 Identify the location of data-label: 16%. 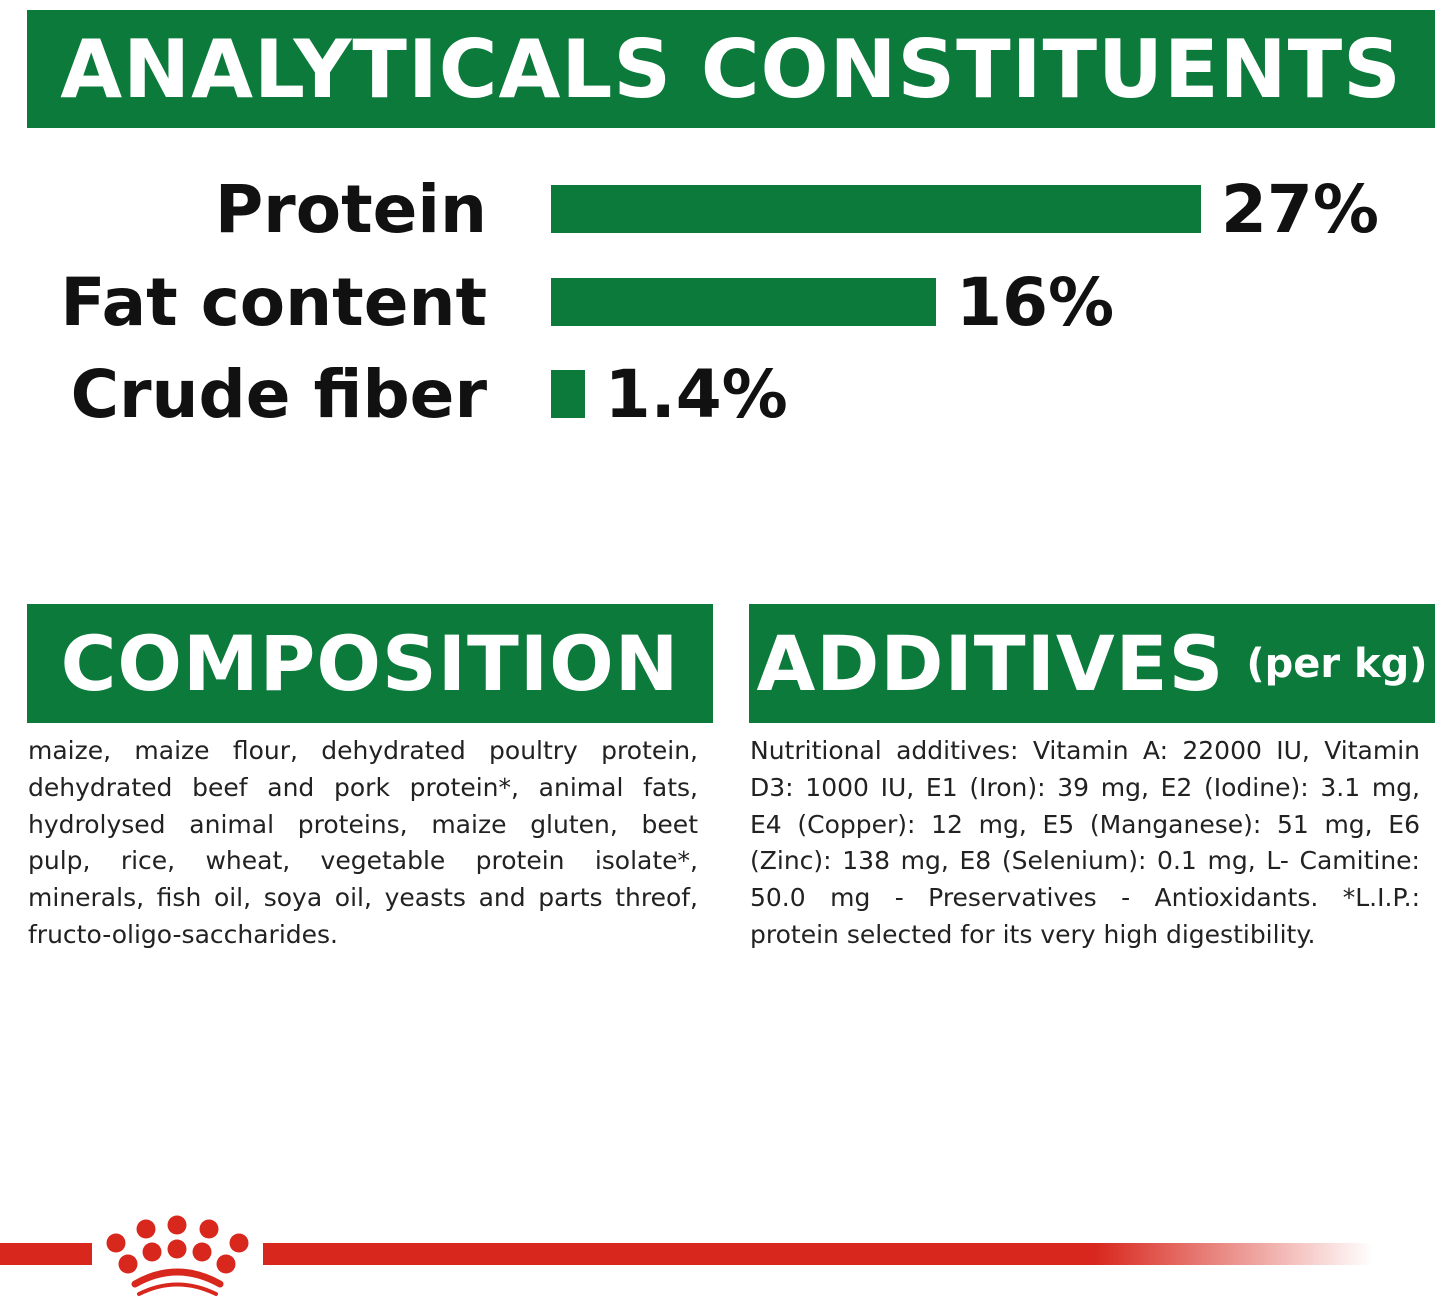
(1035, 302).